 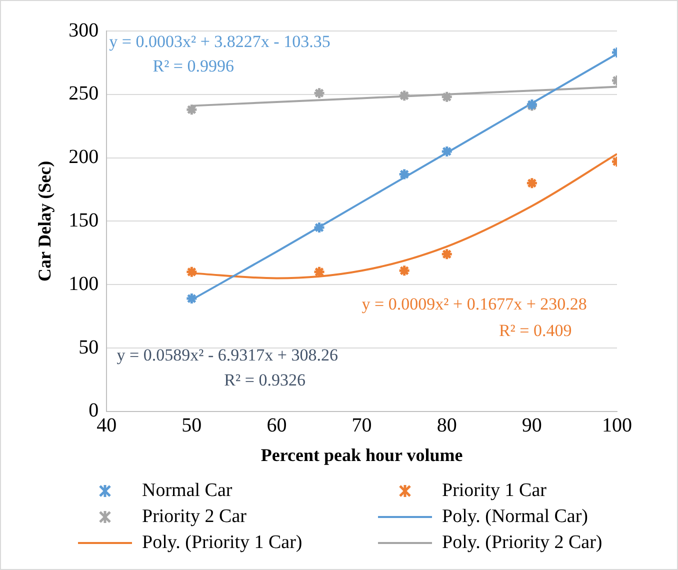 I want to click on y-tick-label: 250, so click(x=83, y=93).